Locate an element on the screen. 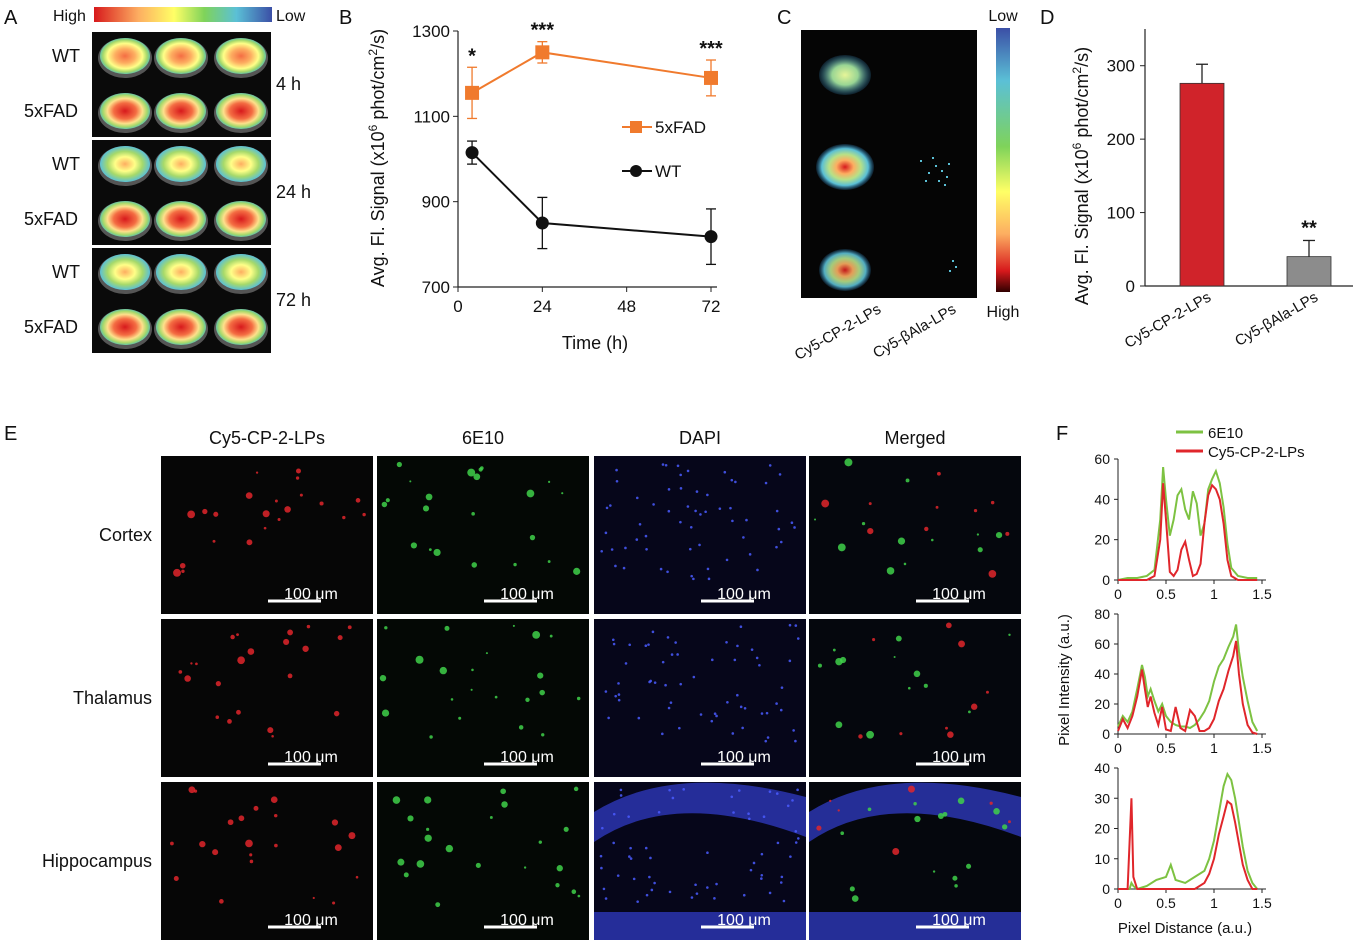 This screenshot has width=1367, height=945. panel-a-timepoint-label: 24 h is located at coordinates (293, 192).